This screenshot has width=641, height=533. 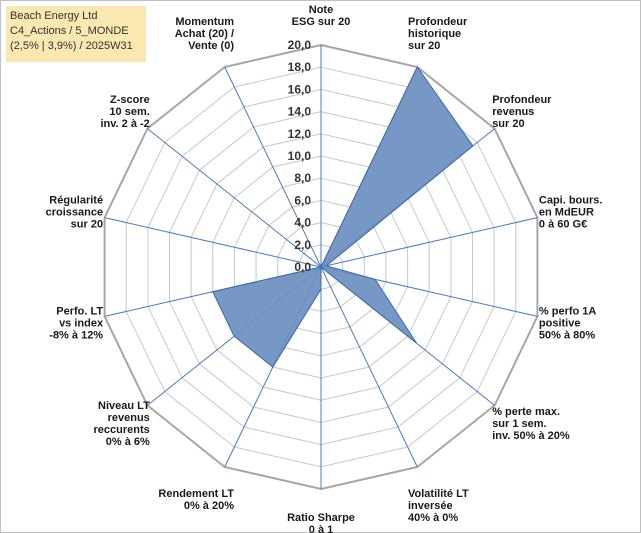 I want to click on axis-label: Rendement LT 0% à 20%, so click(x=196, y=500).